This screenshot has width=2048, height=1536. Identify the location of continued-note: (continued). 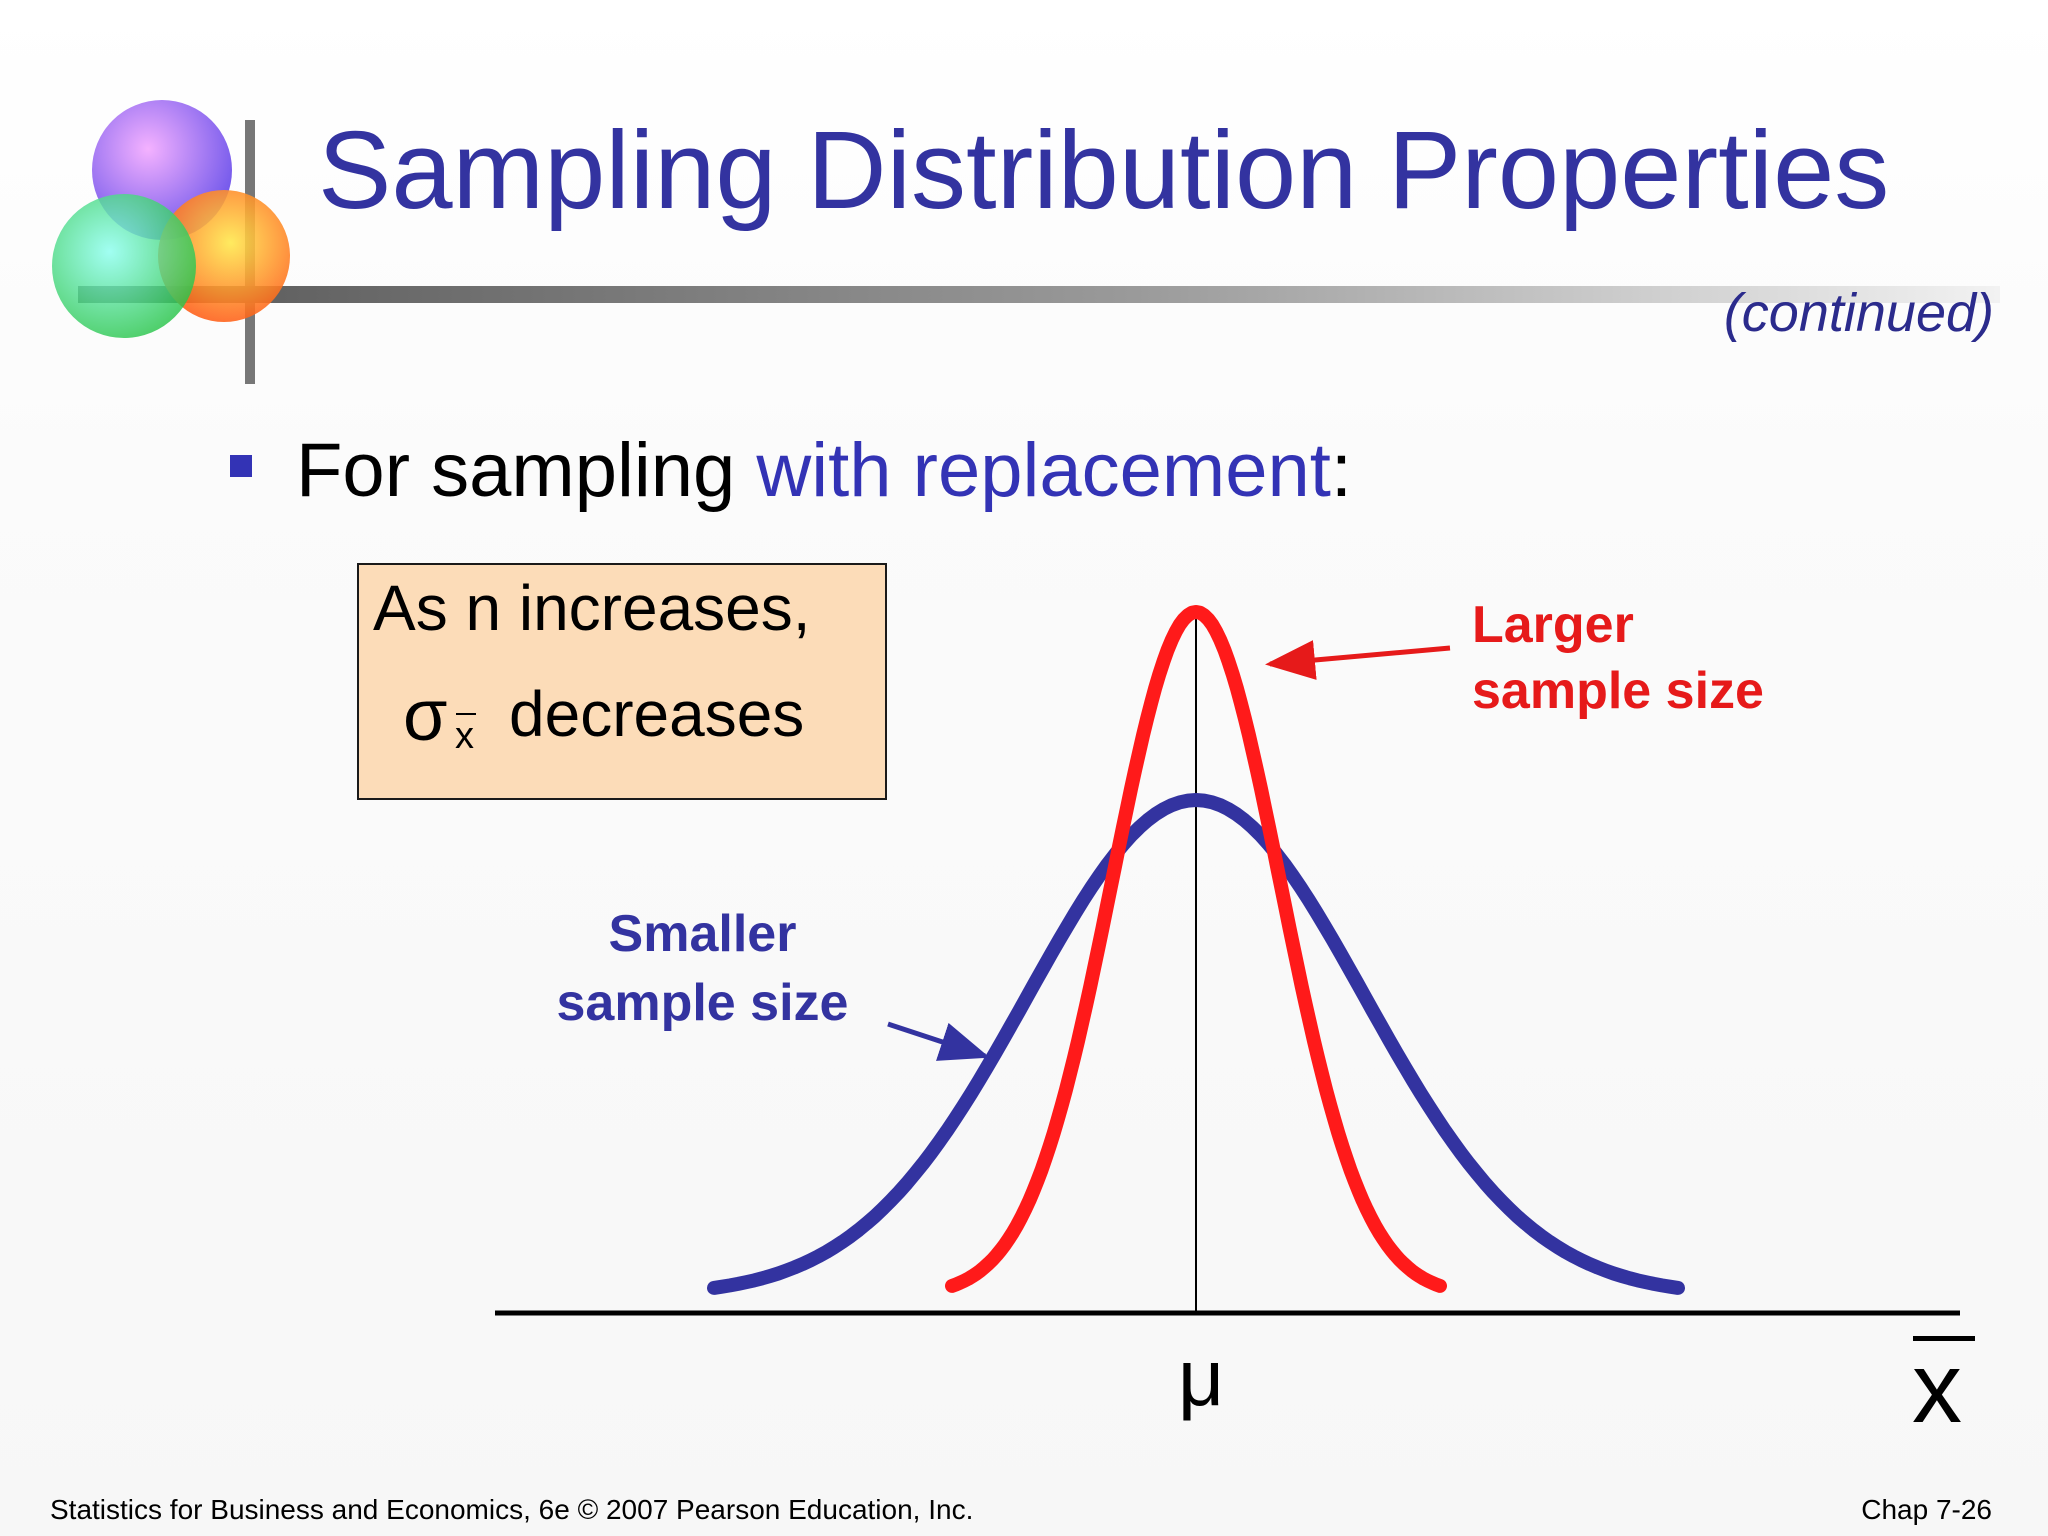
(1858, 313).